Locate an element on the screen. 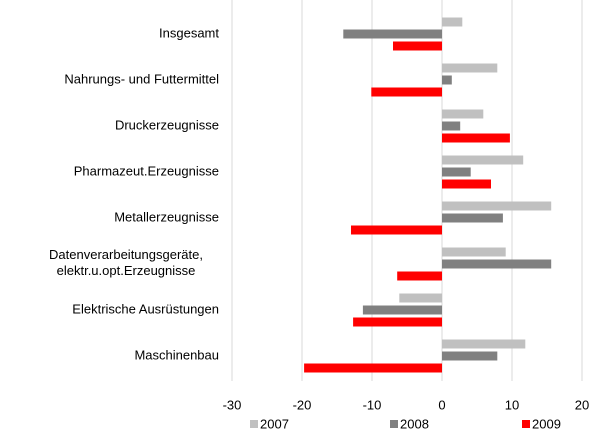 Image resolution: width=602 pixels, height=432 pixels. legend-label: 2008 is located at coordinates (414, 423).